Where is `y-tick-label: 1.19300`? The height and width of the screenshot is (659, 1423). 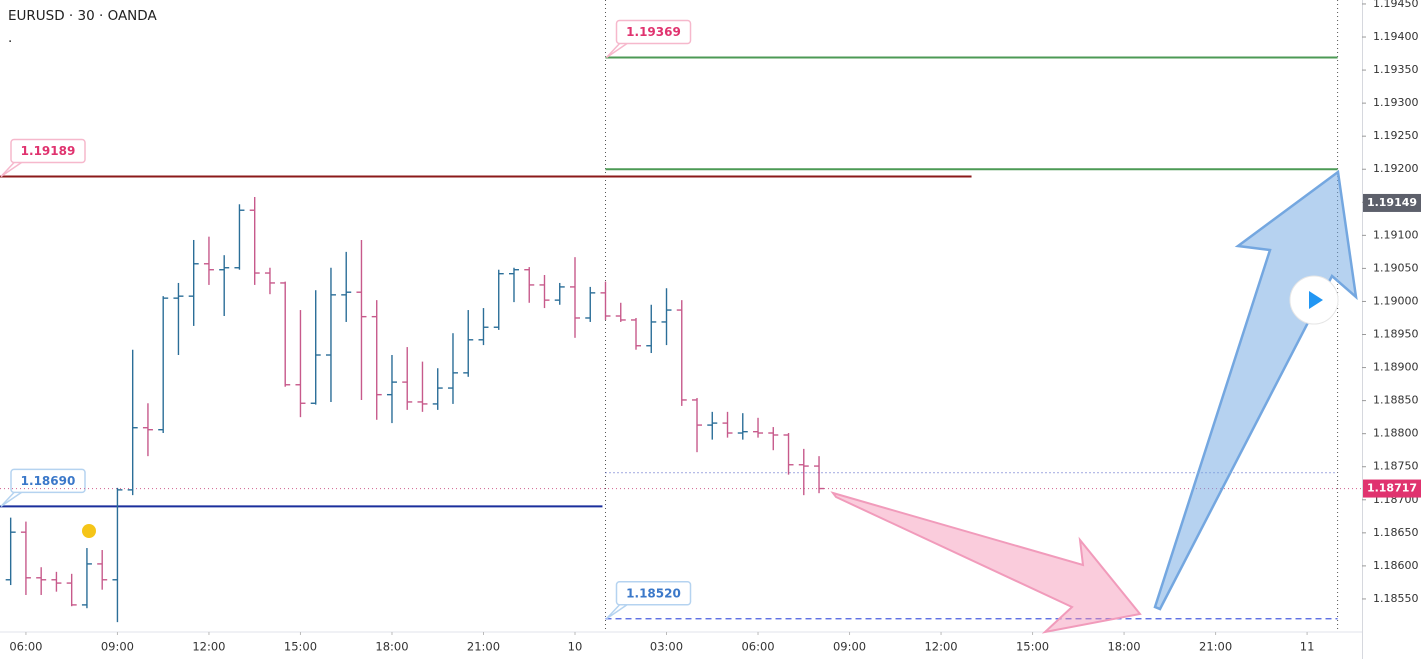 y-tick-label: 1.19300 is located at coordinates (1396, 102).